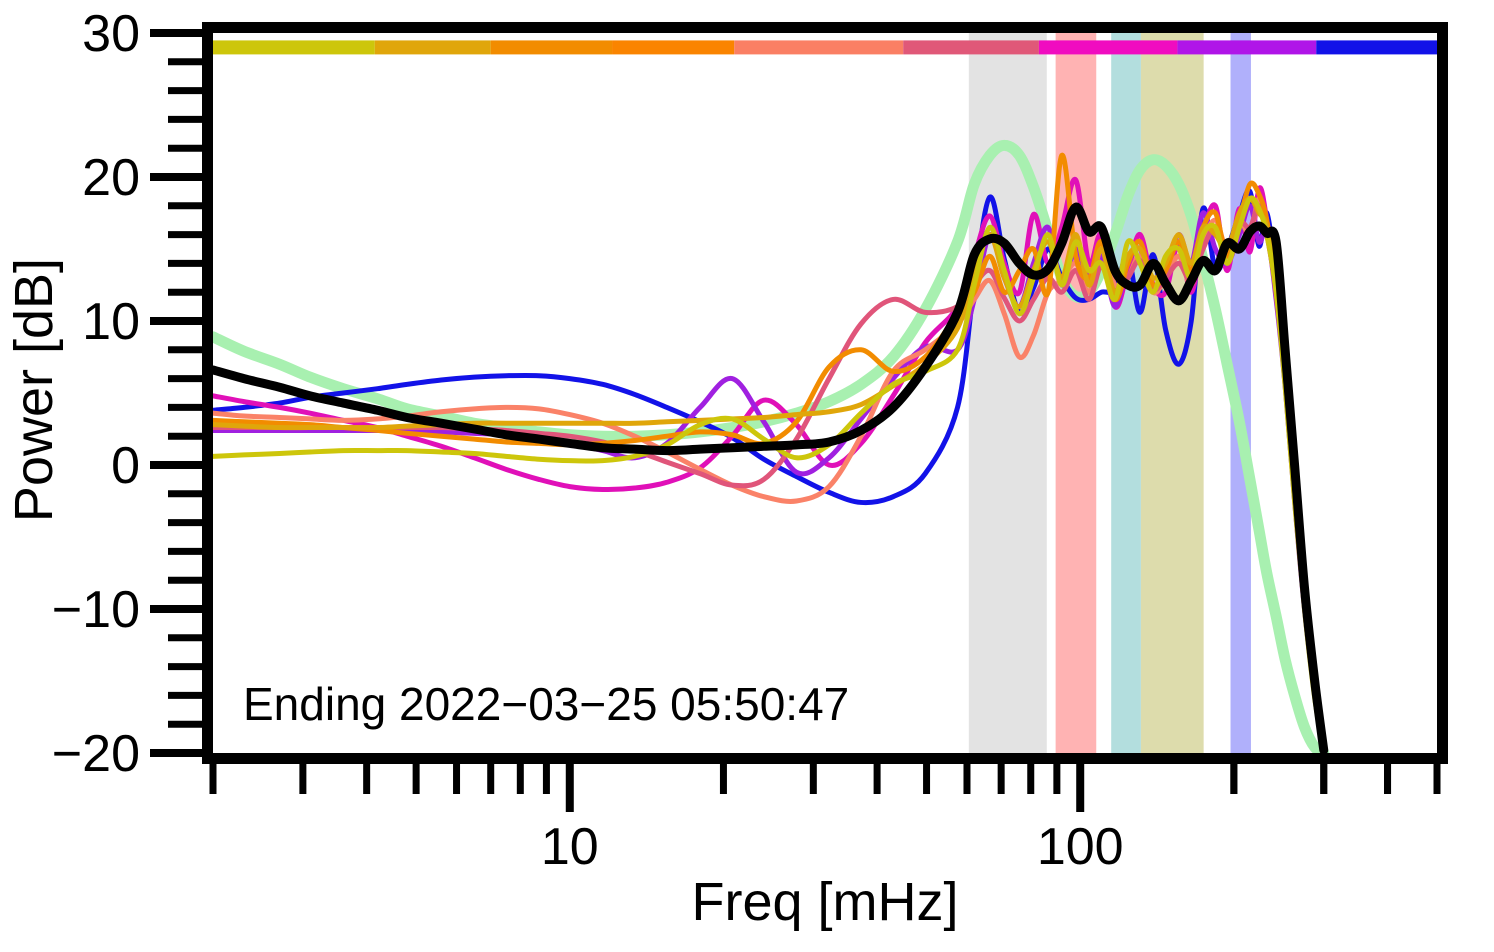 This screenshot has width=1494, height=952. Describe the element at coordinates (1442, 393) in the screenshot. I see `frame-right` at that location.